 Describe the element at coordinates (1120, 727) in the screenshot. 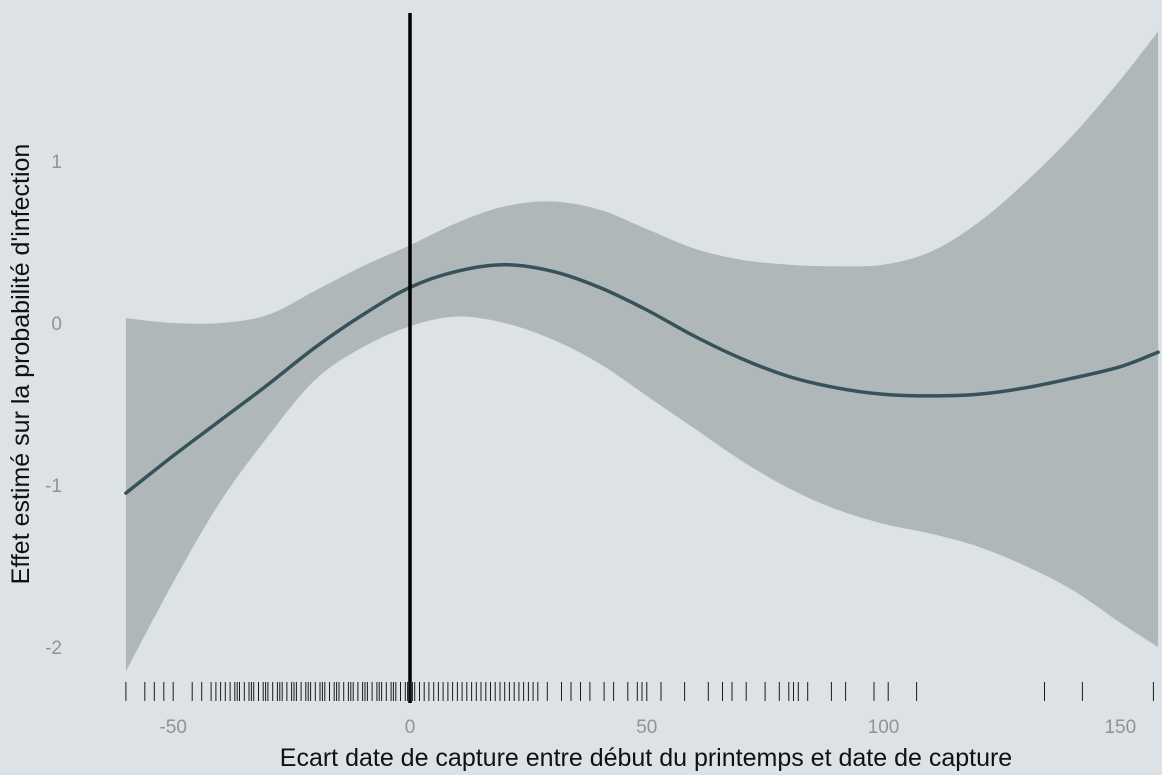

I see `x-tick-label: 150` at that location.